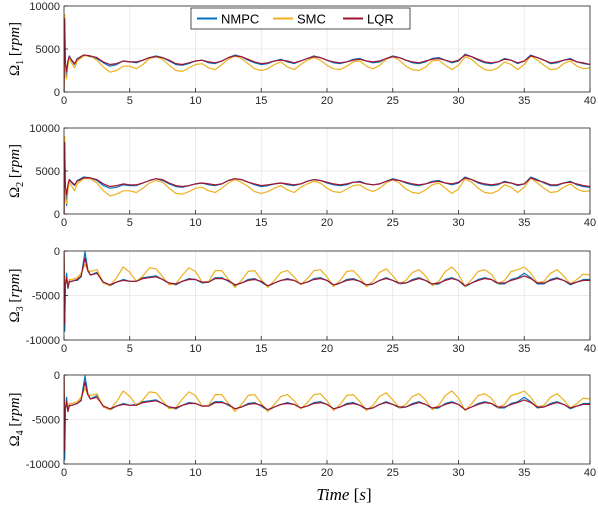  I want to click on legend: NMPC SMC LQR, so click(300, 18).